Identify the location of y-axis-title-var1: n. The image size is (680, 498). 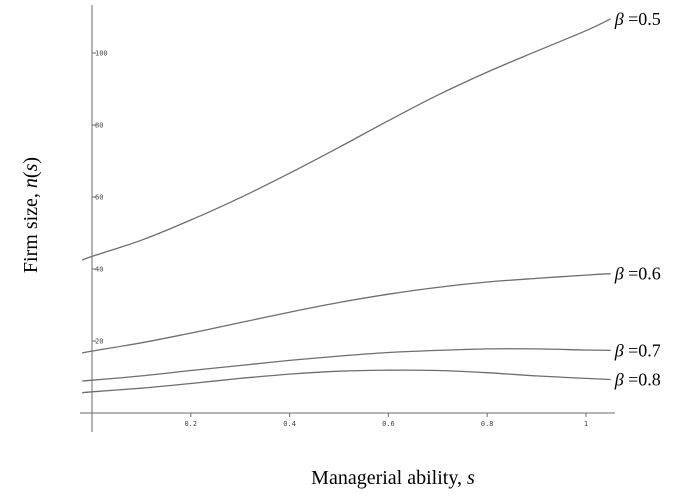
(31, 183).